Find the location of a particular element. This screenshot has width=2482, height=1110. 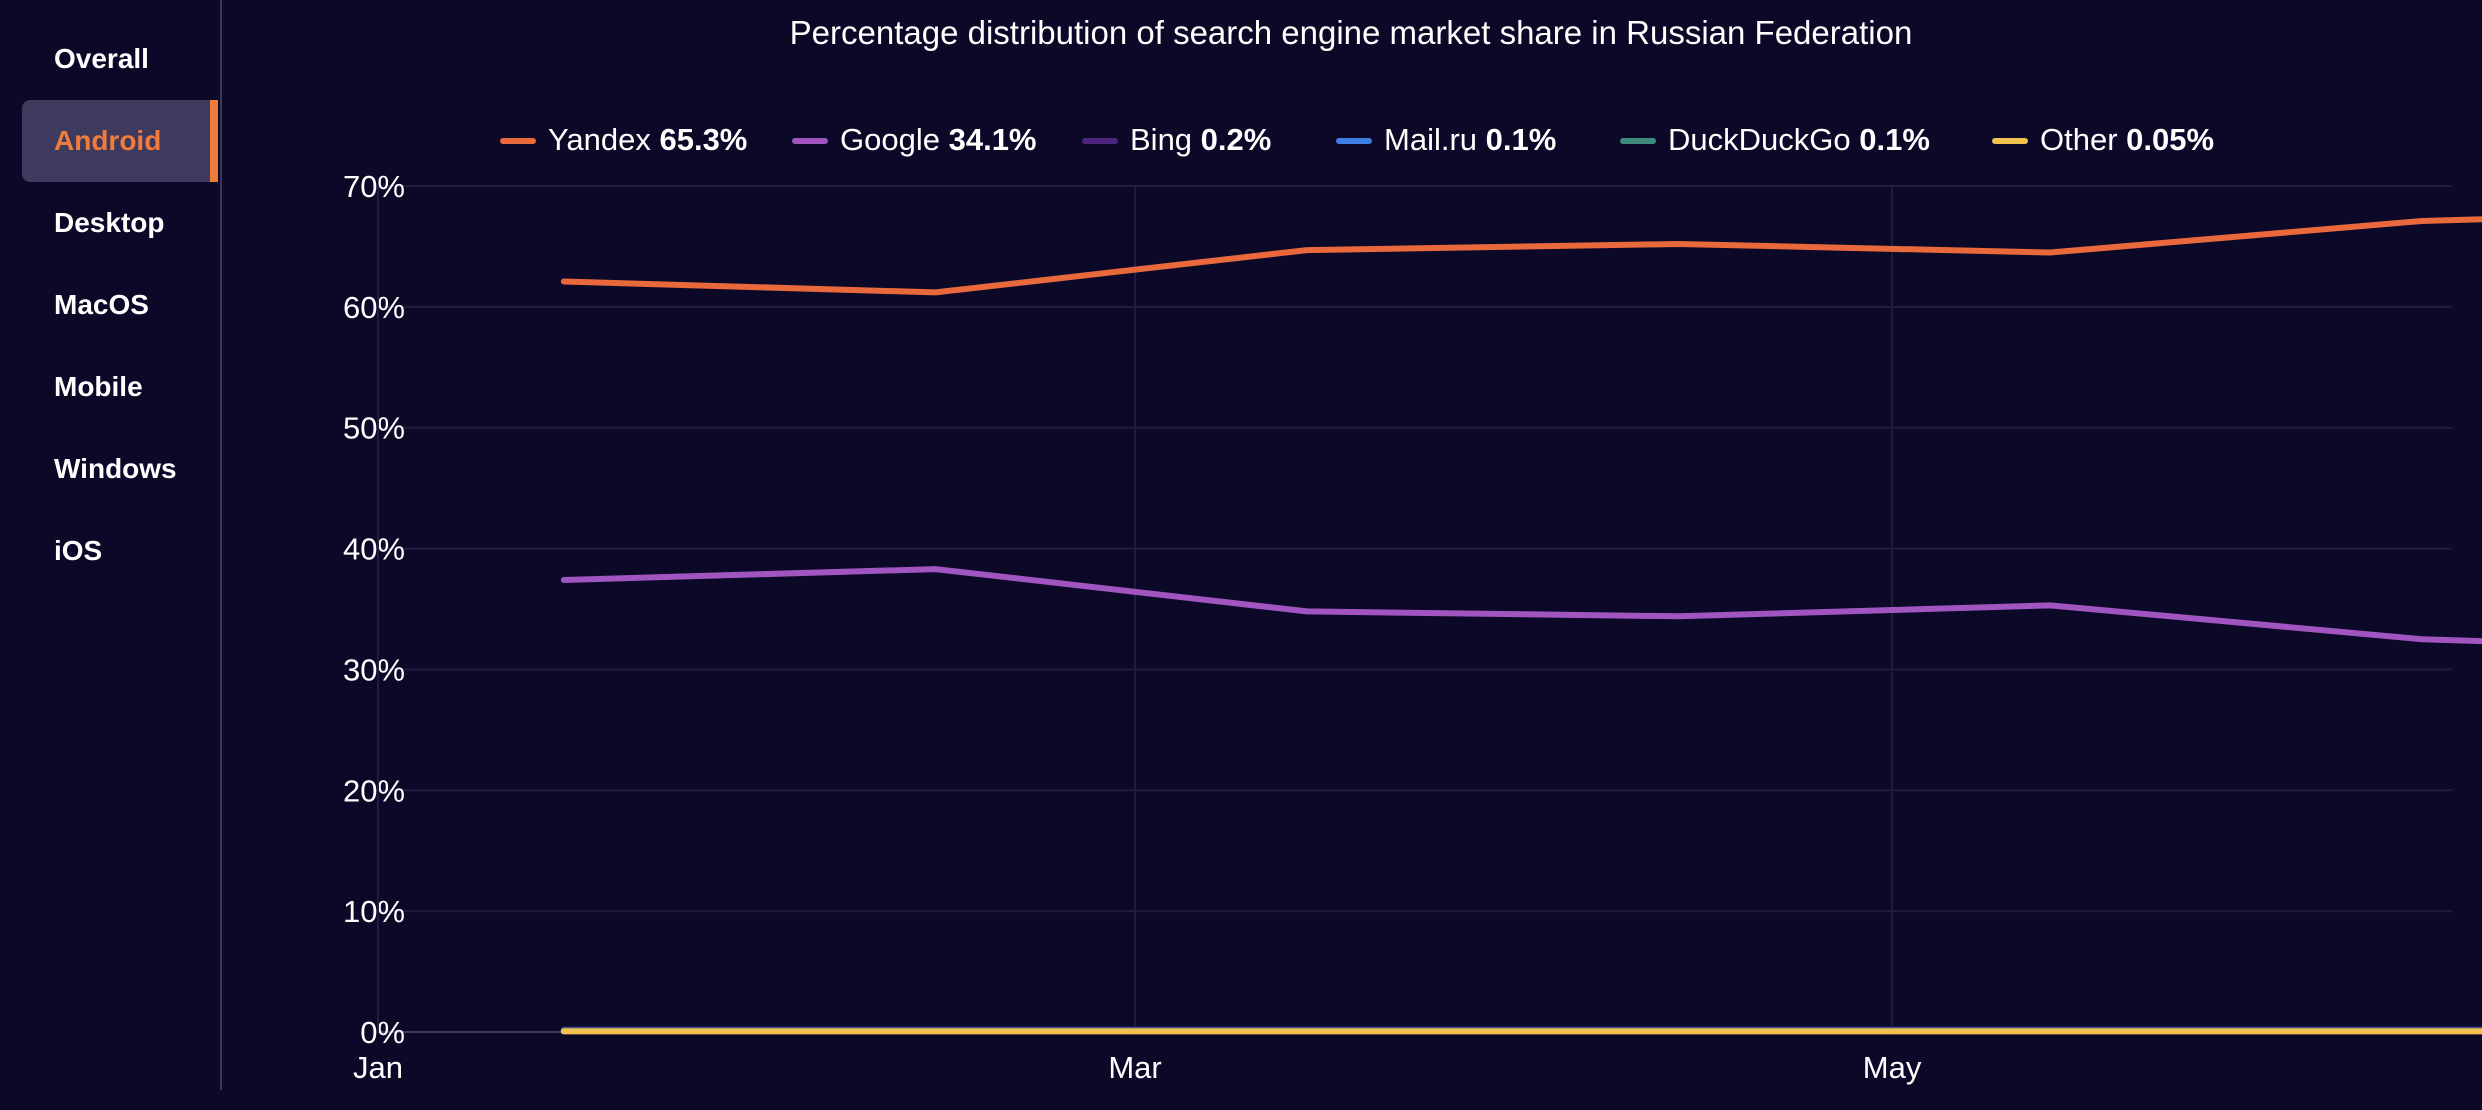

sidebar-item-android: Android is located at coordinates (120, 141).